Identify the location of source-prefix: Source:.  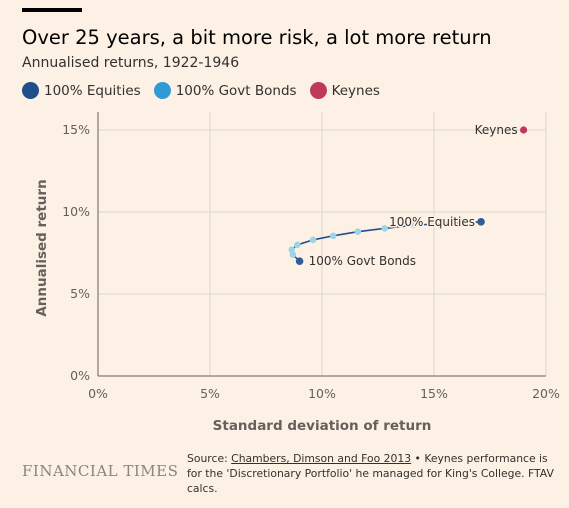
(209, 458).